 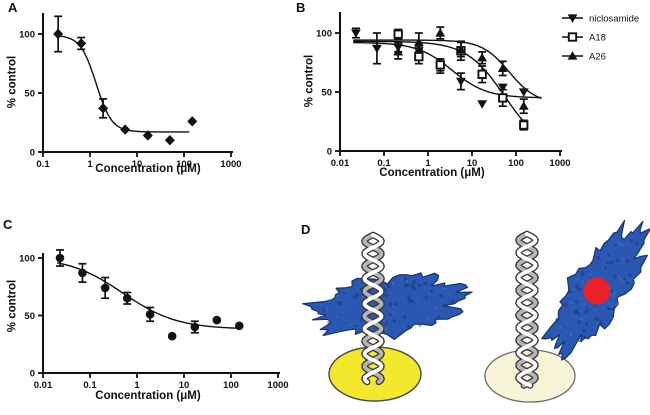 I want to click on fit-curve-A18, so click(x=440, y=82).